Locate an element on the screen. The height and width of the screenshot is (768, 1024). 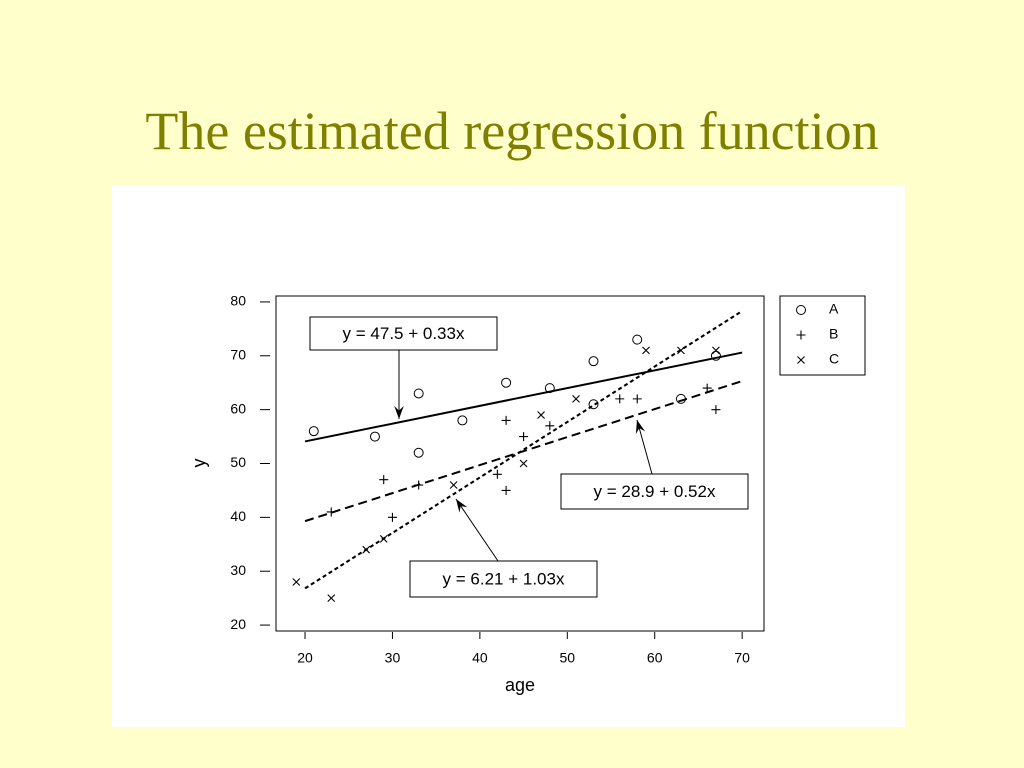
y-tick-label: 30 is located at coordinates (238, 570).